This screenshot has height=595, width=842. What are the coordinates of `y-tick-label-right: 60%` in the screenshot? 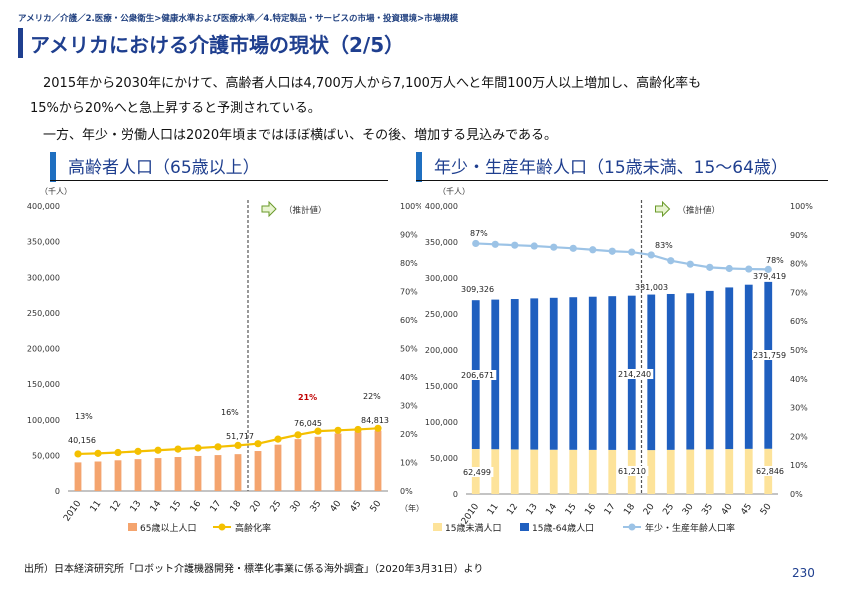 It's located at (799, 321).